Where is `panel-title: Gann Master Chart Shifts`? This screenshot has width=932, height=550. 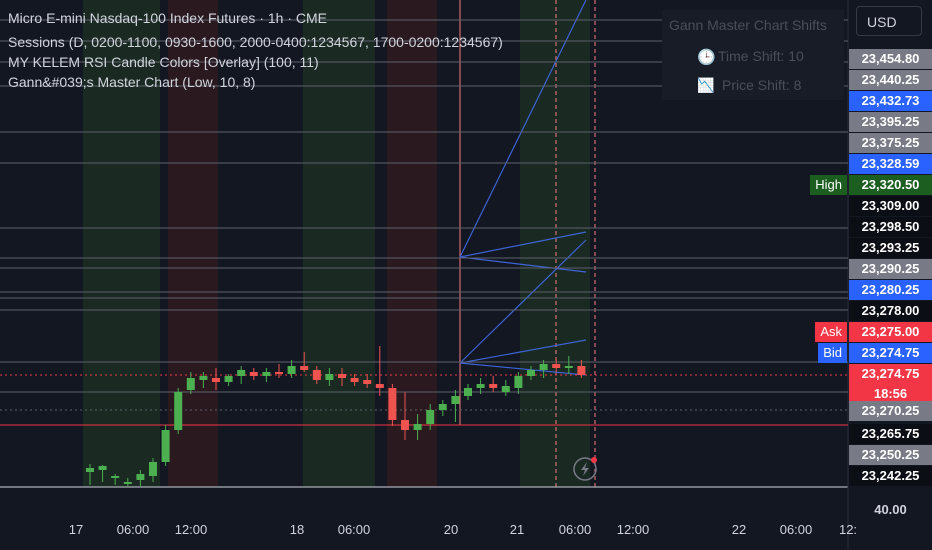 panel-title: Gann Master Chart Shifts is located at coordinates (748, 25).